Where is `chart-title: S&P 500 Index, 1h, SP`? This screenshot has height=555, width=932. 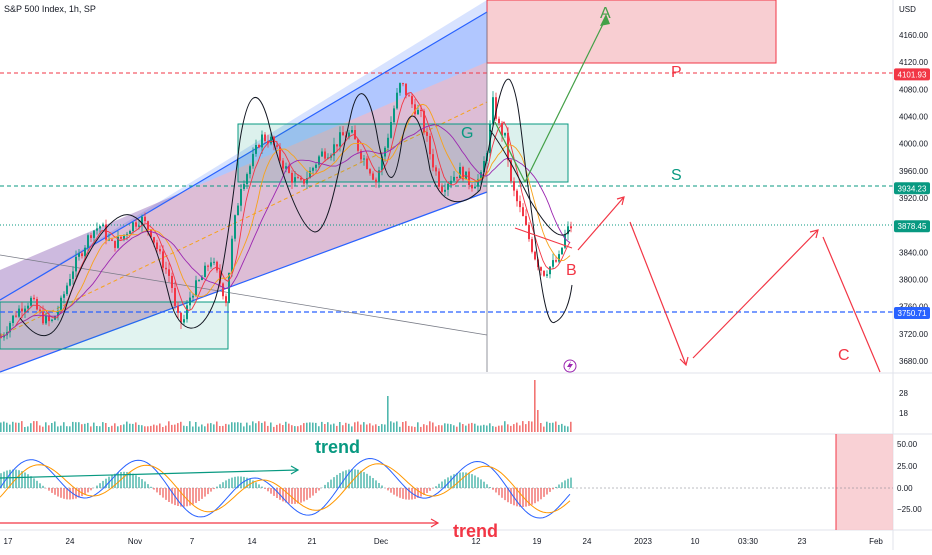 chart-title: S&P 500 Index, 1h, SP is located at coordinates (50, 9).